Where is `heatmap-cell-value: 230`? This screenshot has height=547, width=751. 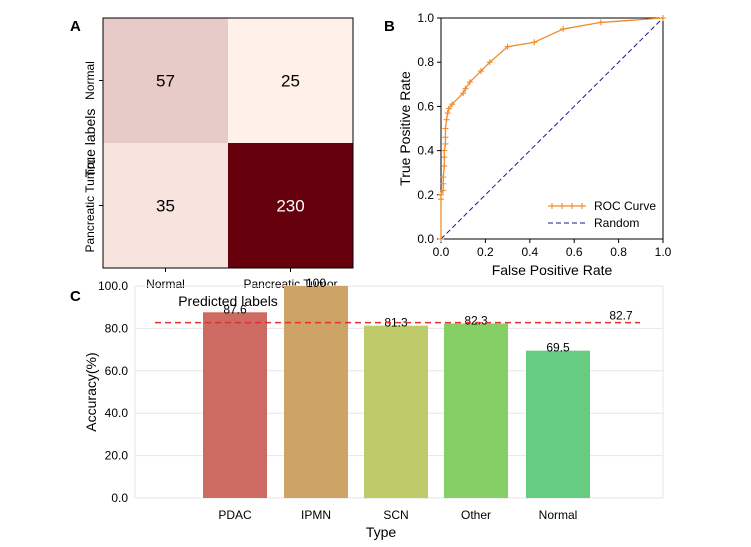 heatmap-cell-value: 230 is located at coordinates (290, 206).